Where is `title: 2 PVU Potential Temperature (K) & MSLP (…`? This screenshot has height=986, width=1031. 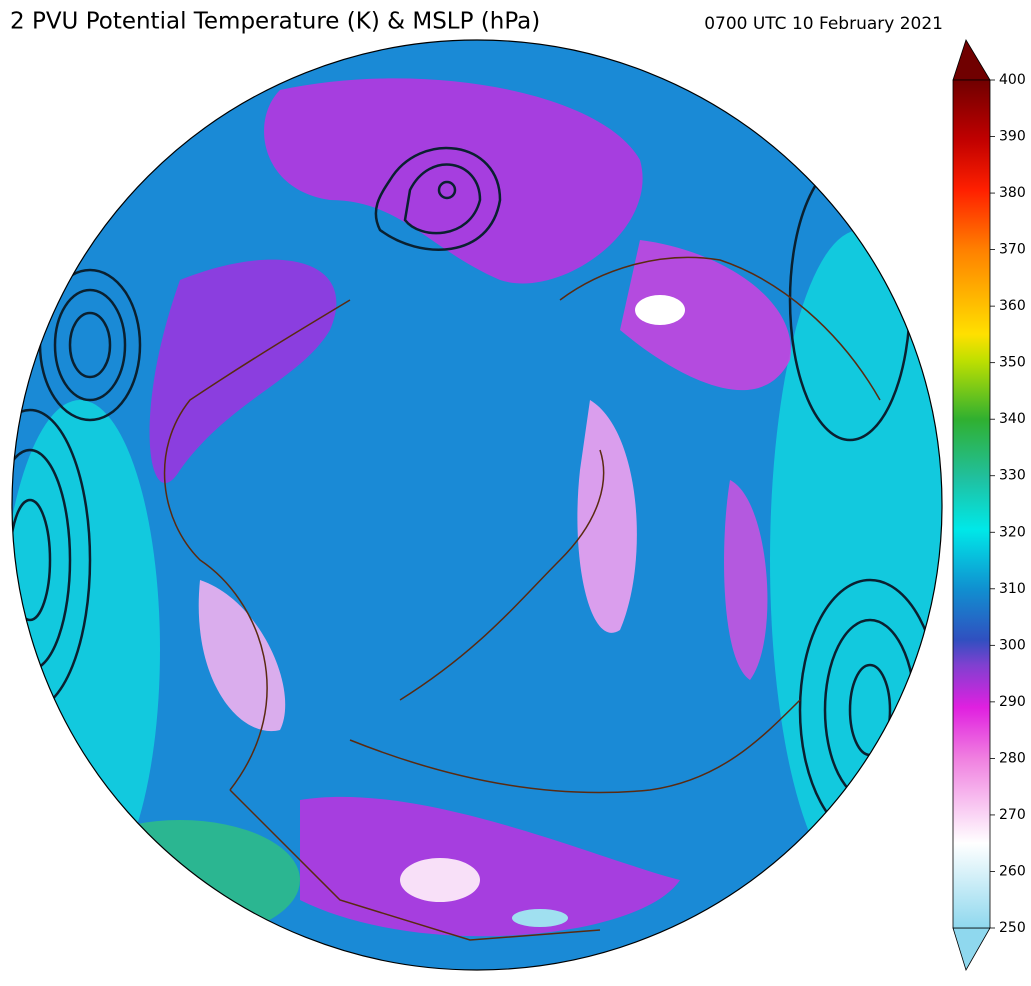 title: 2 PVU Potential Temperature (K) & MSLP (… is located at coordinates (275, 22).